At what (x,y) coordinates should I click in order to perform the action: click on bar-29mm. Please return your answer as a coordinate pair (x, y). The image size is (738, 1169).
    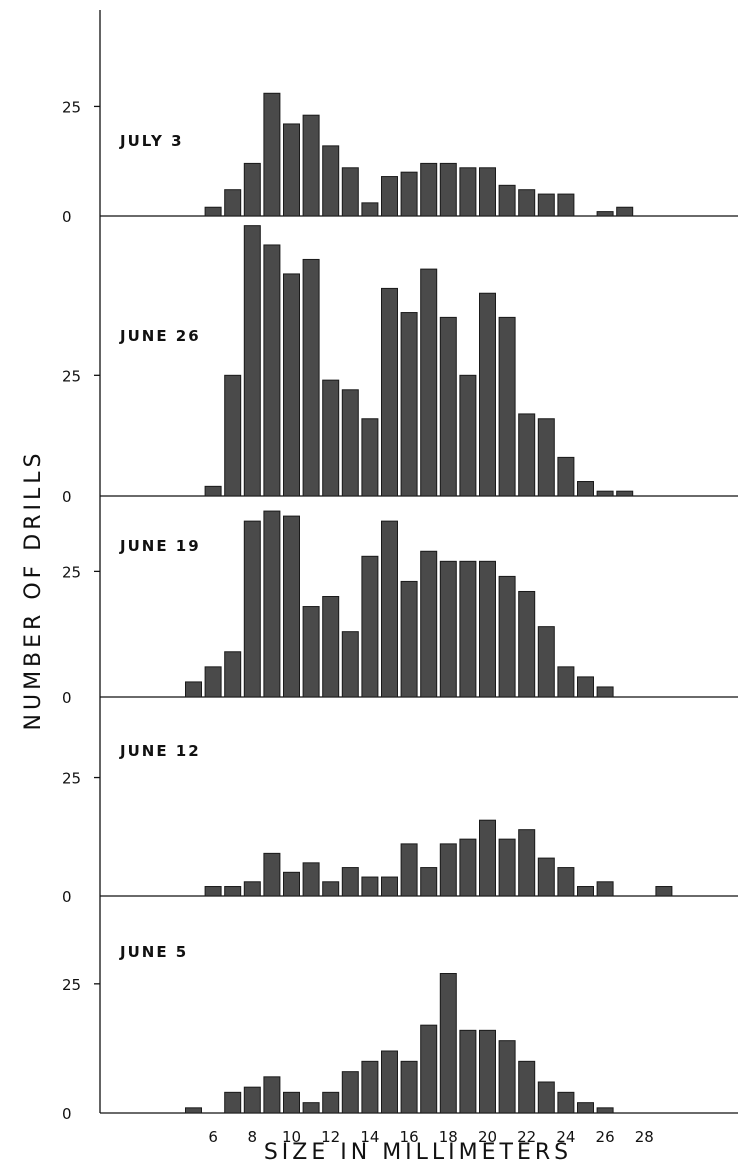
    Looking at the image, I should click on (664, 891).